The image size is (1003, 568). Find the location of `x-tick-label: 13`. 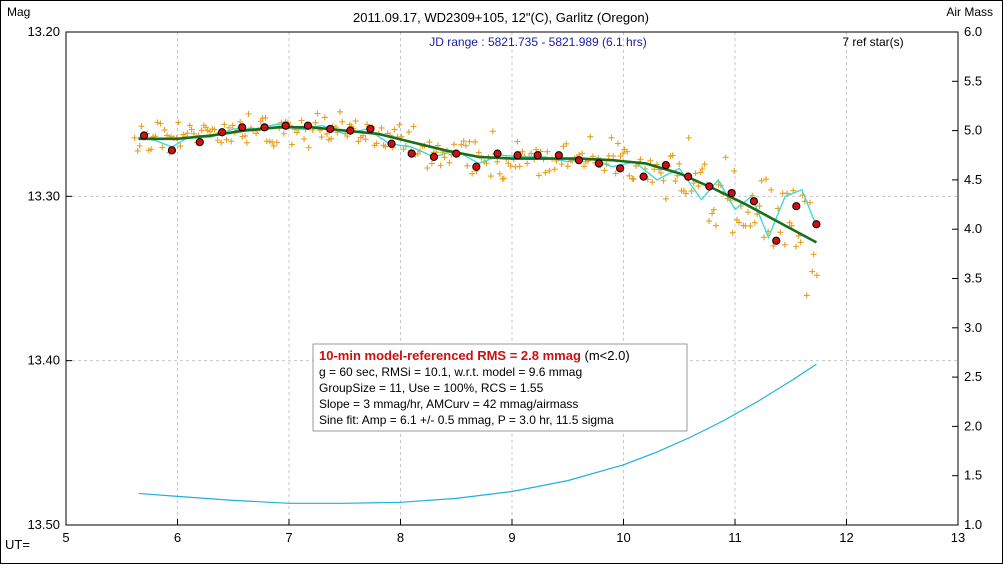

x-tick-label: 13 is located at coordinates (958, 537).